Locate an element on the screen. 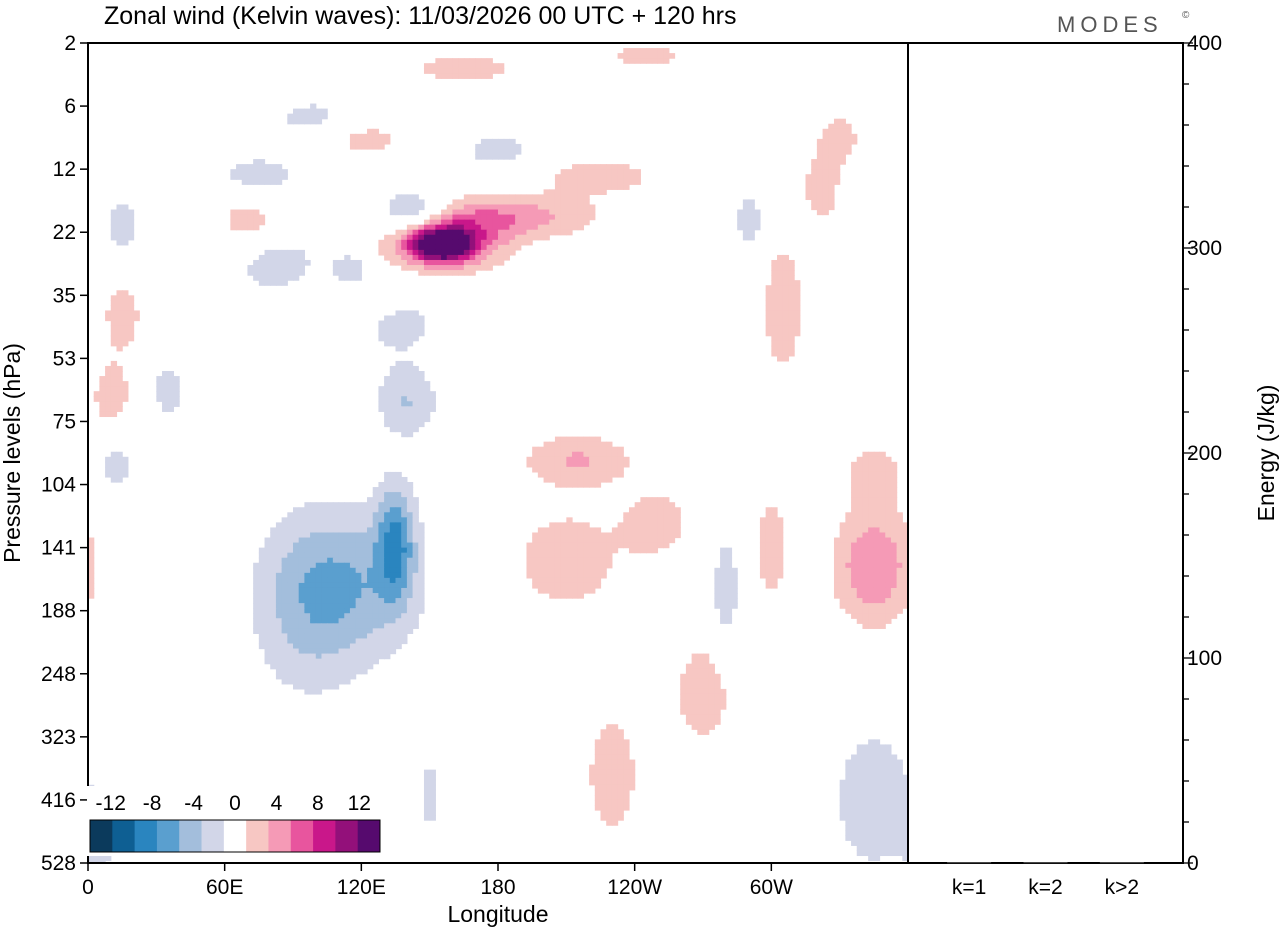 The height and width of the screenshot is (930, 1280). colorbar-label: 4 is located at coordinates (277, 803).